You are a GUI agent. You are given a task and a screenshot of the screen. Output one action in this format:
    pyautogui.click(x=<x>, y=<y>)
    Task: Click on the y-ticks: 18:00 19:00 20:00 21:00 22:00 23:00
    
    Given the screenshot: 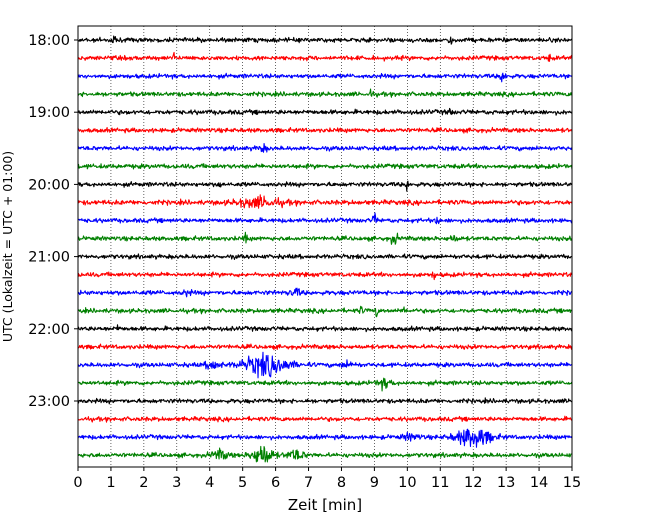 What is the action you would take?
    pyautogui.click(x=53, y=221)
    